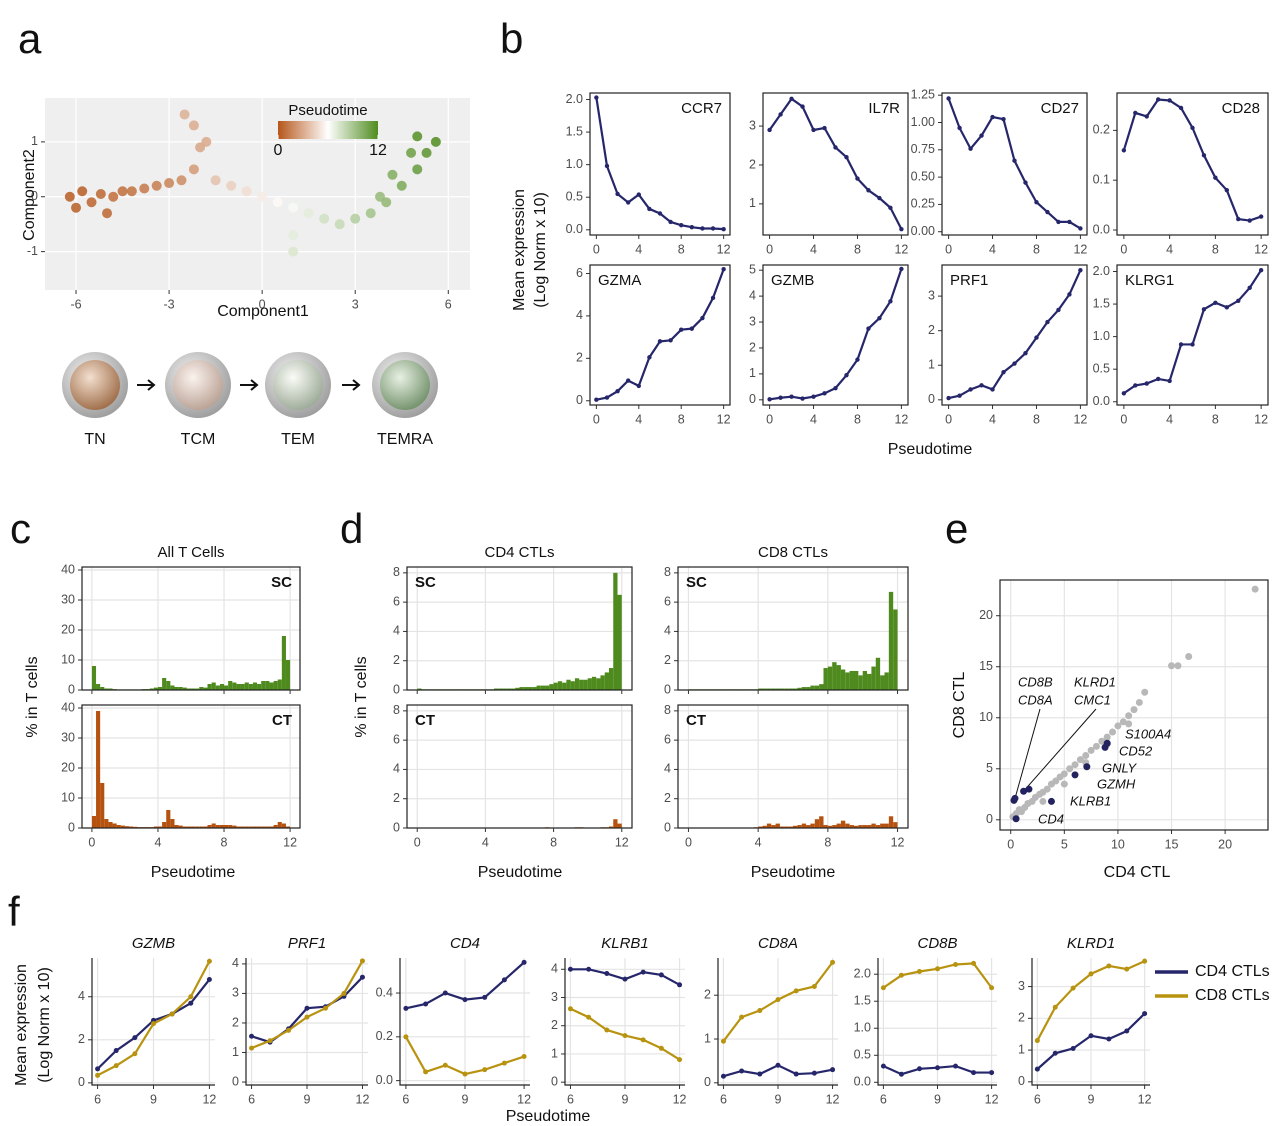 The image size is (1278, 1126). I want to click on y-tick-label: 20, so click(68, 767).